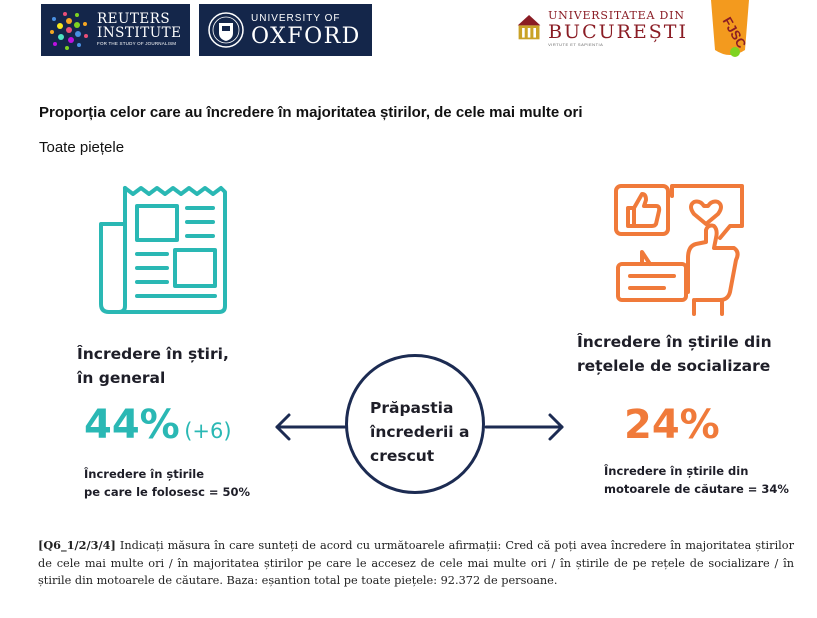 This screenshot has height=618, width=817. I want to click on arrow-right-icon, so click(524, 427).